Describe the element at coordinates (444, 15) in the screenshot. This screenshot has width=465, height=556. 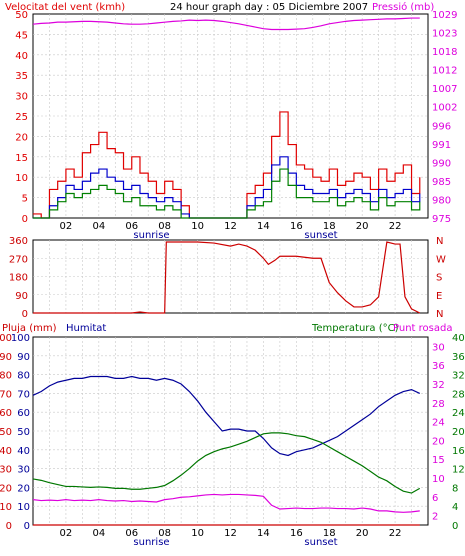
I see `y-right-tick-label: 1029` at that location.